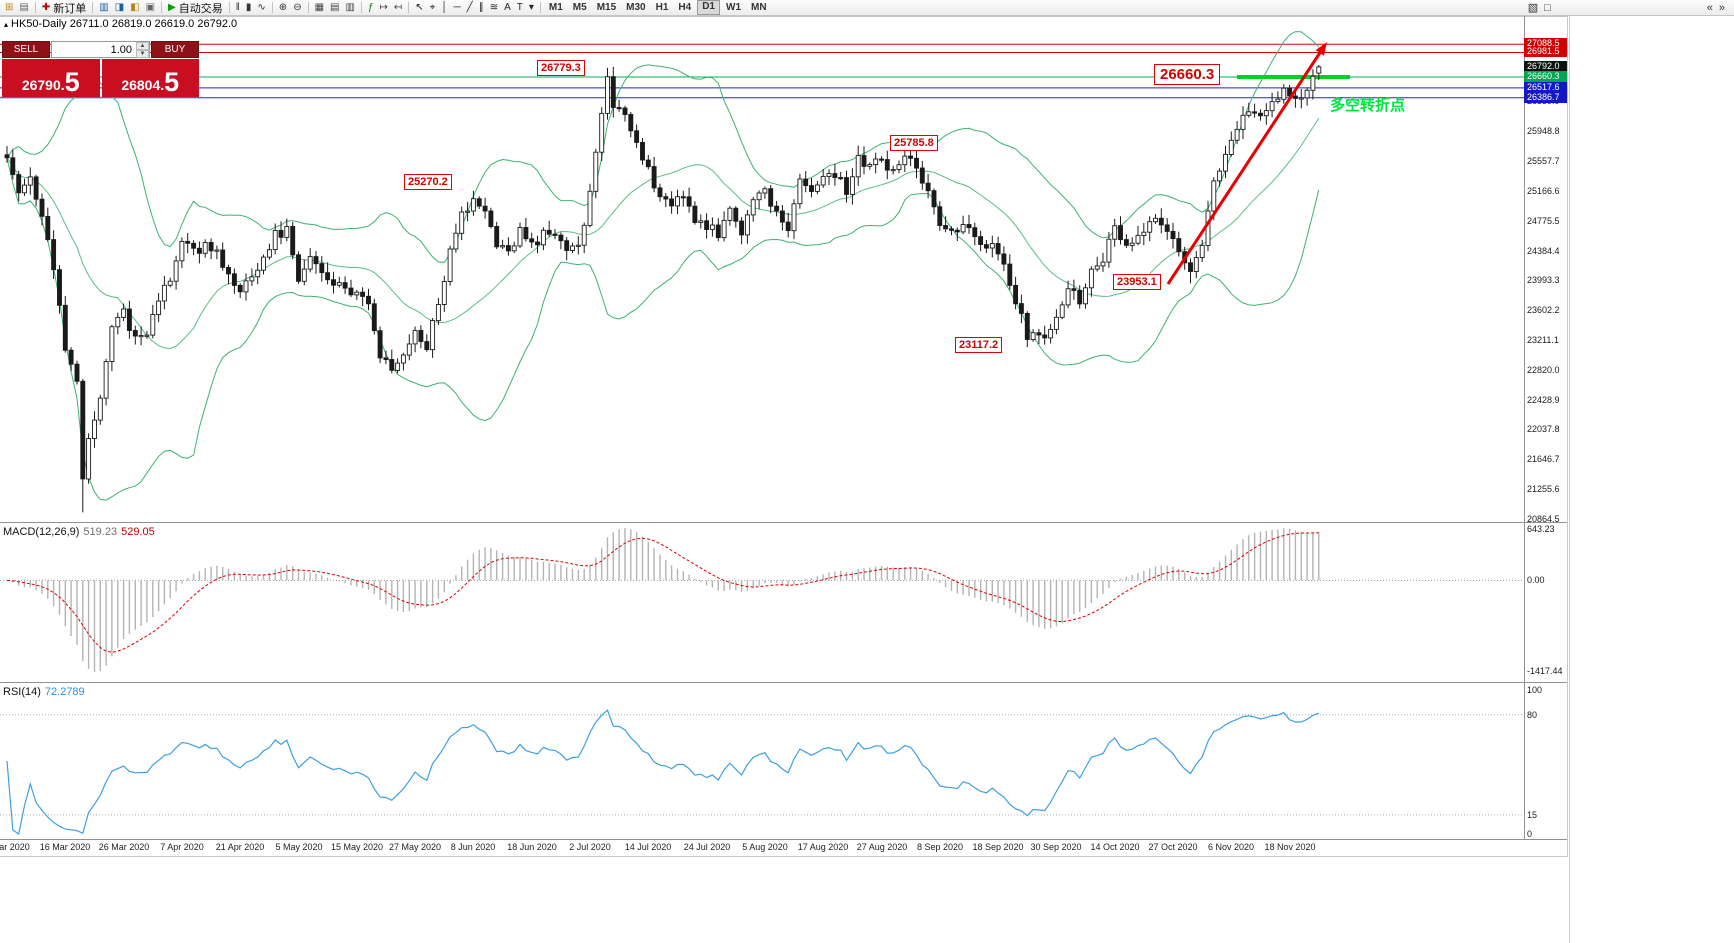 The height and width of the screenshot is (943, 1734). Describe the element at coordinates (261, 8) in the screenshot. I see `line-chart-icon: ∿` at that location.